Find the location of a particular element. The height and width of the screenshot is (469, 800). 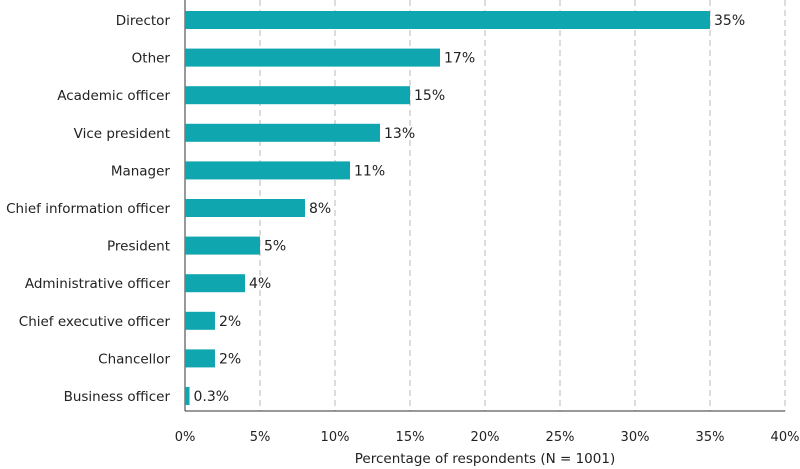

category-label: Vice president is located at coordinates (122, 134).